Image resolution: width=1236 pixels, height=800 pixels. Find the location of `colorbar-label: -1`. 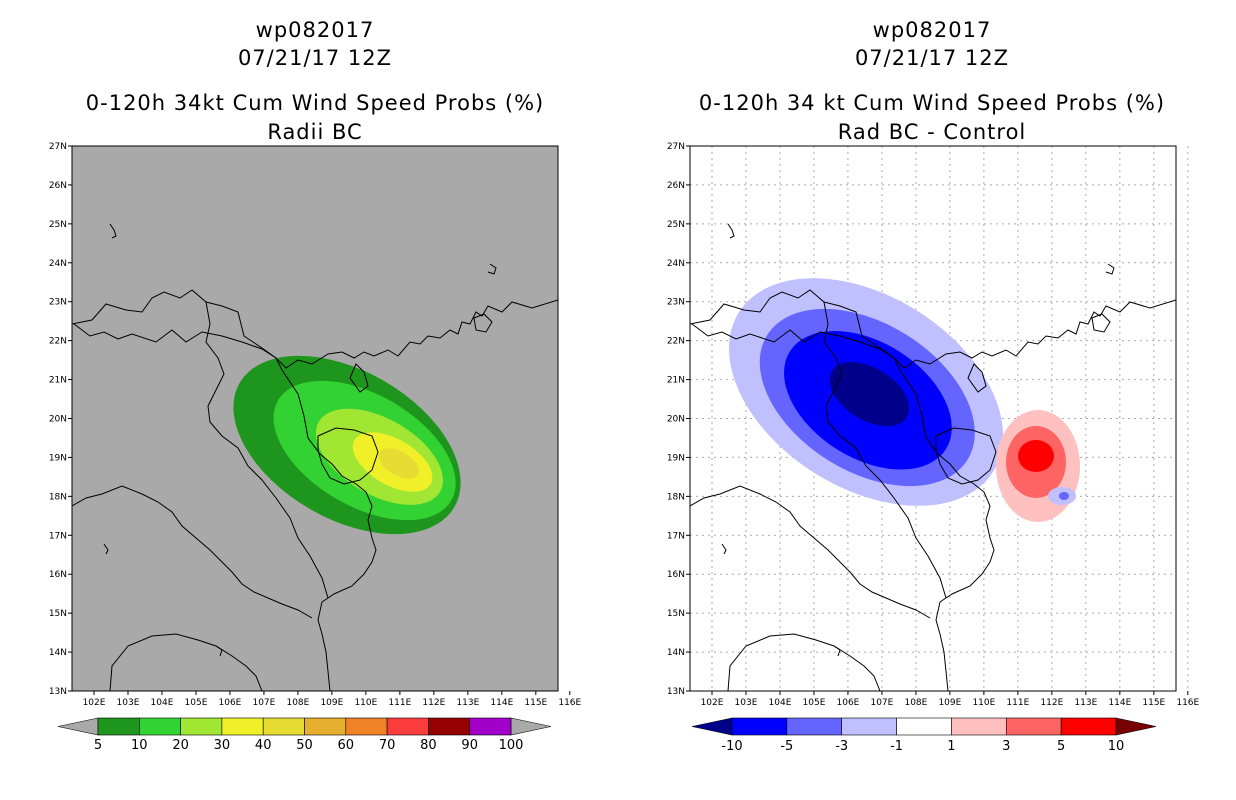

colorbar-label: -1 is located at coordinates (896, 746).